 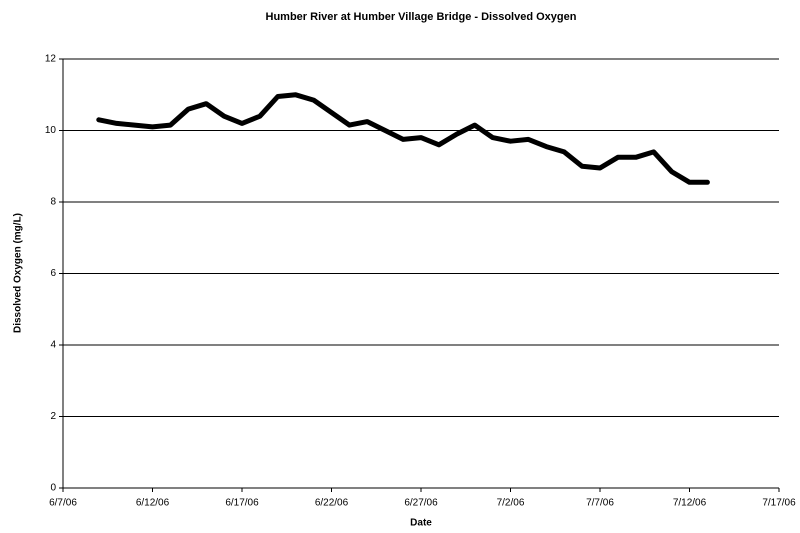 I want to click on y-tick-label: 12, so click(x=51, y=59).